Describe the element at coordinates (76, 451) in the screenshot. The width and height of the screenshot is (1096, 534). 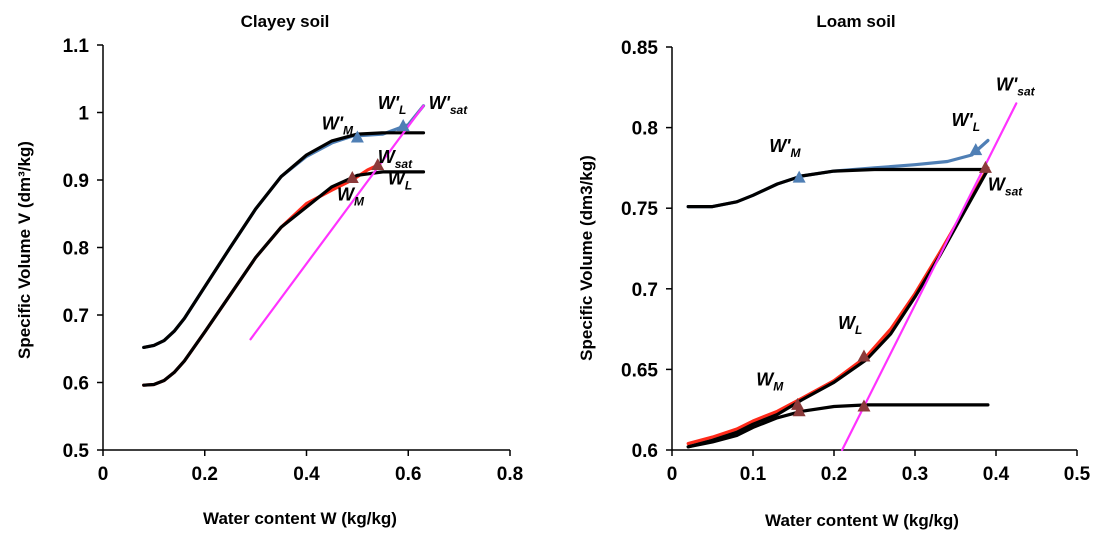
I see `y-tick-label-clayey: 0.5` at that location.